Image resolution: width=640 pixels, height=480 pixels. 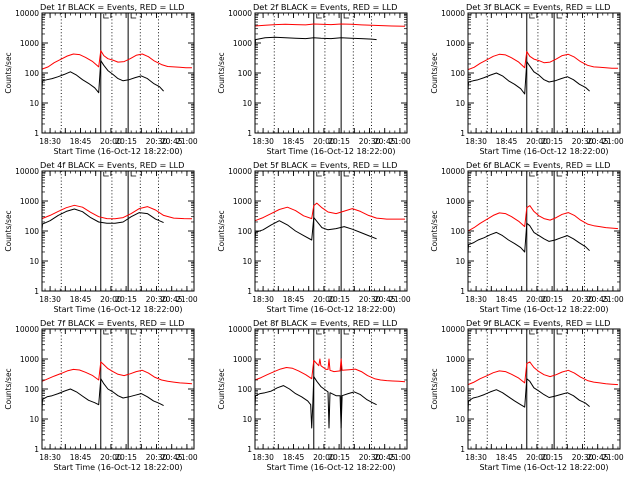 What do you see at coordinates (538, 165) in the screenshot?
I see `chart-title: Det 6f BLACK = Events, RED = LLD` at bounding box center [538, 165].